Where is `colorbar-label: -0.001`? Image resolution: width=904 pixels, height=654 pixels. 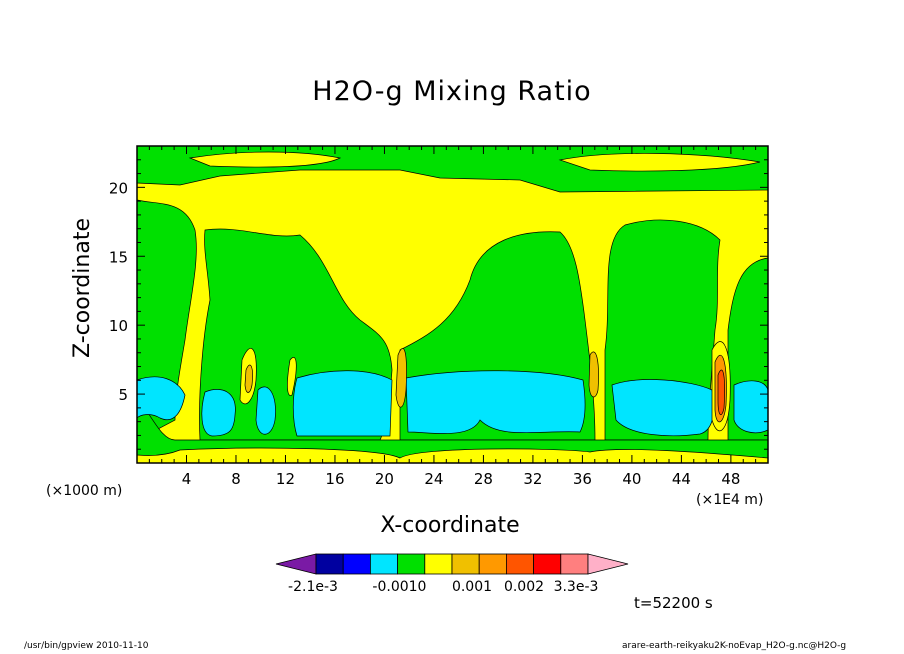 colorbar-label: -0.001 is located at coordinates (394, 587).